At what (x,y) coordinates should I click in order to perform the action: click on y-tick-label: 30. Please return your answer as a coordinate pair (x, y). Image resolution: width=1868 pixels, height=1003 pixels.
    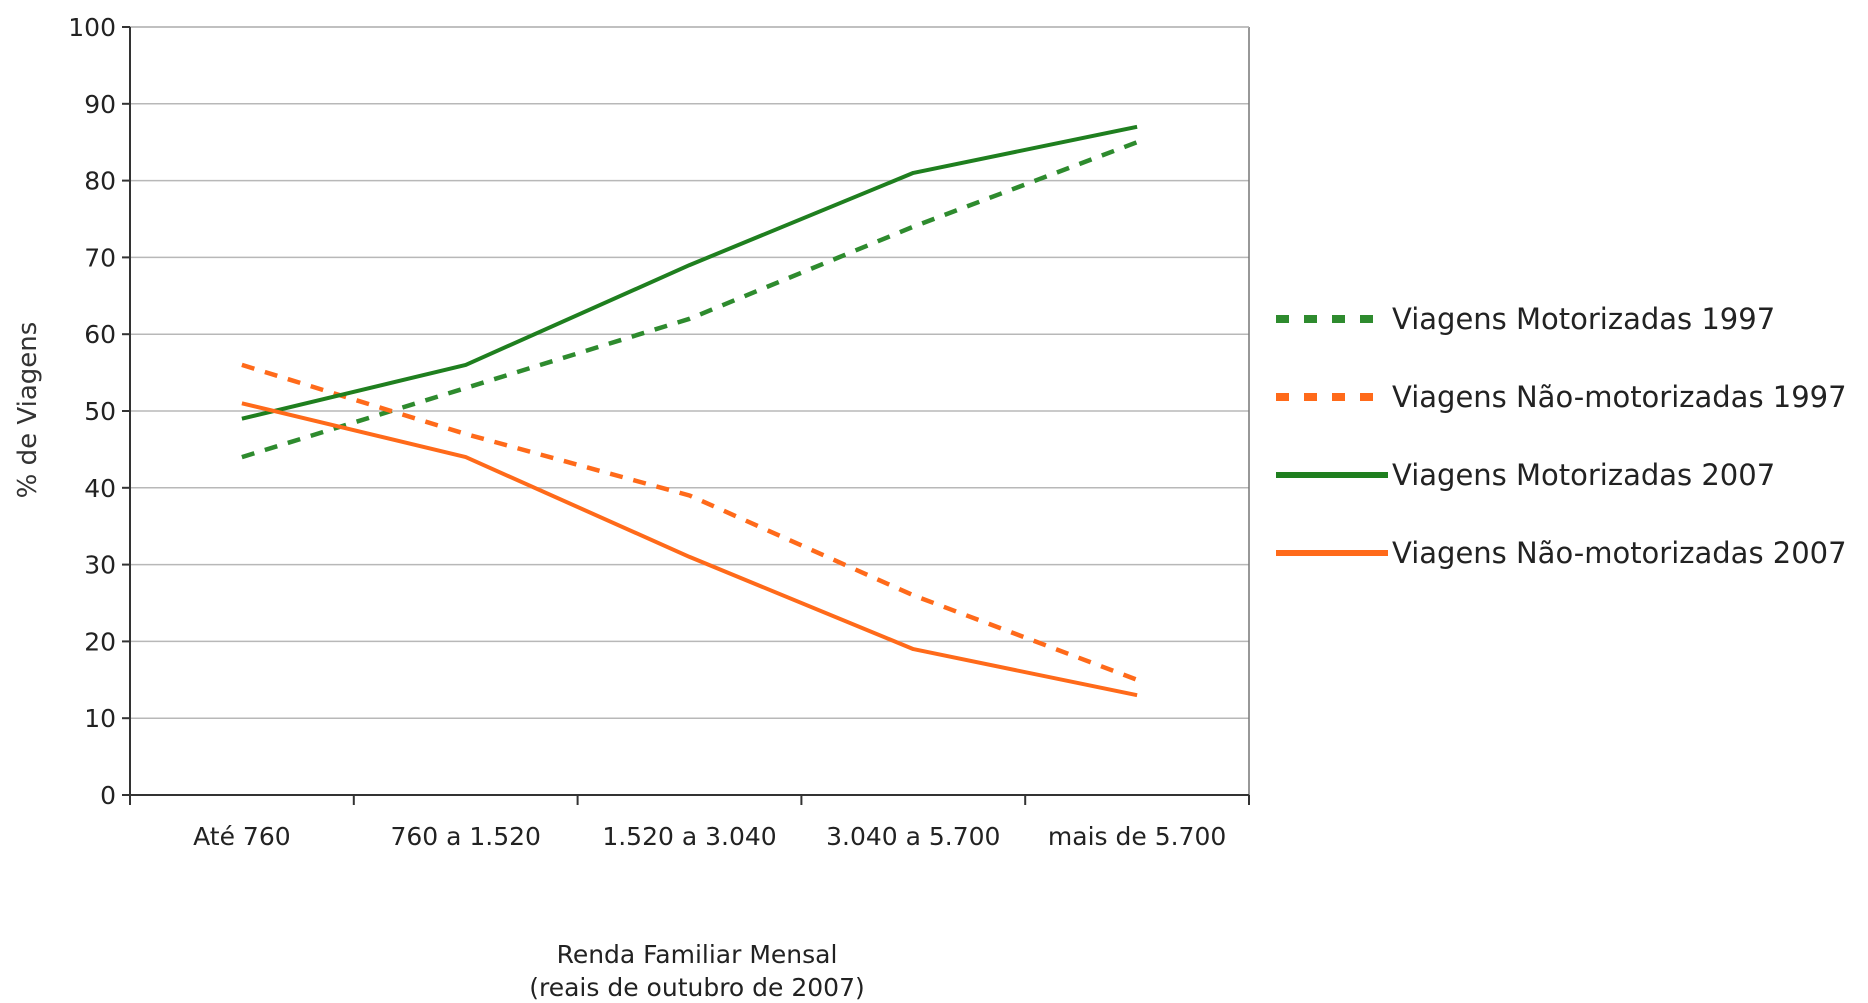
    Looking at the image, I should click on (100, 565).